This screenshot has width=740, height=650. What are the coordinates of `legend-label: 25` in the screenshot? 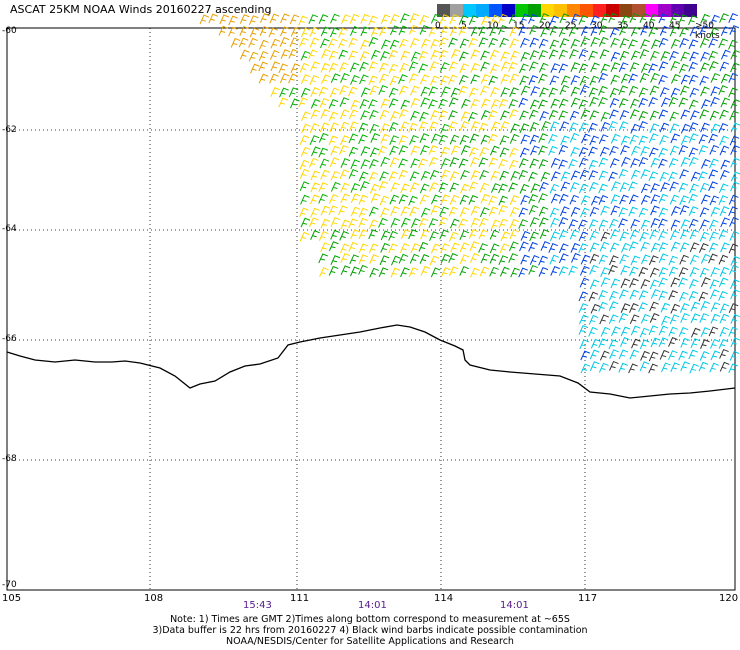 It's located at (571, 26).